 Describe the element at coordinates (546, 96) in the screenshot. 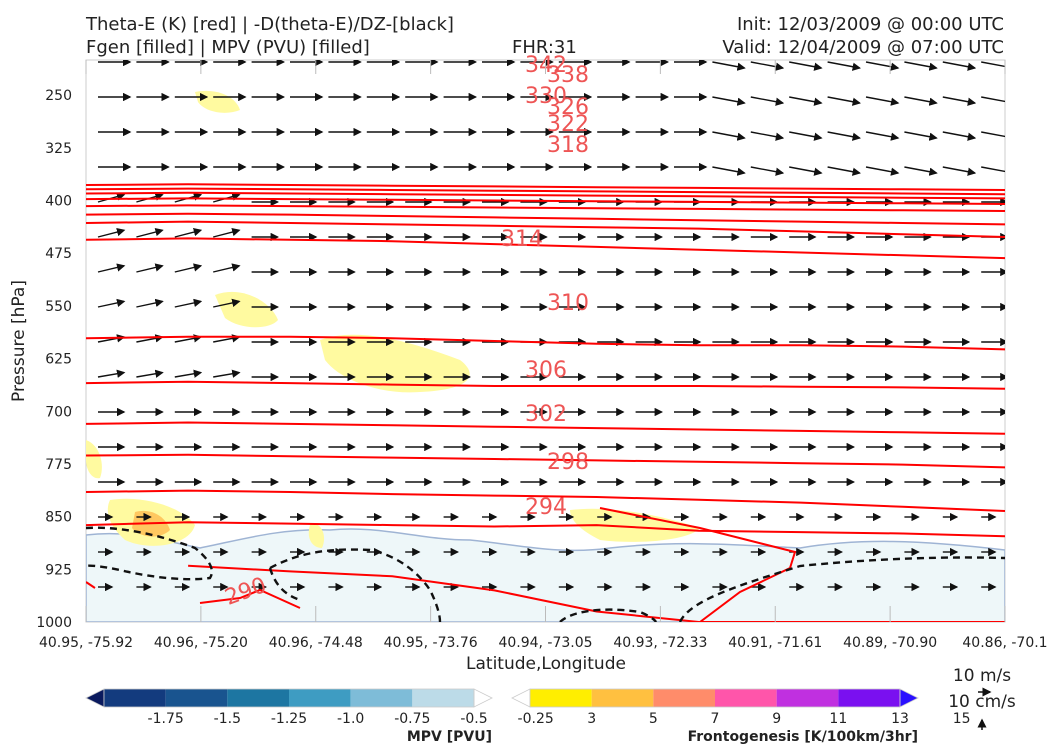

I see `contour-label-330: 330` at that location.